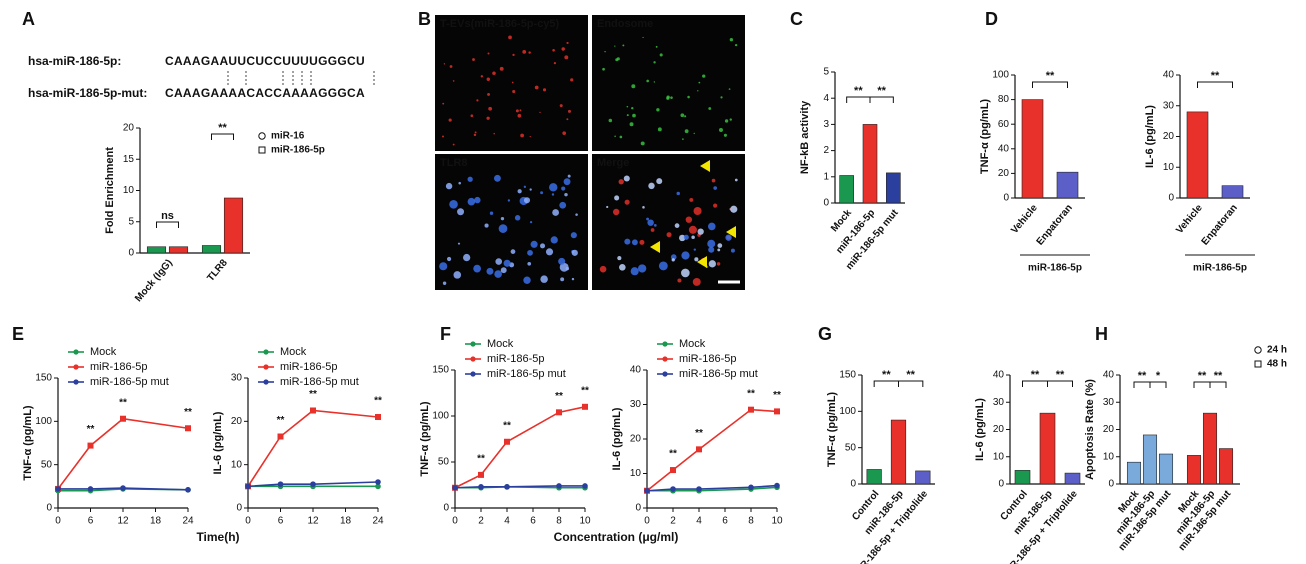 This screenshot has width=1306, height=564. Describe the element at coordinates (980, 429) in the screenshot. I see `y-axis-label: IL-6 (pg/mL)` at that location.